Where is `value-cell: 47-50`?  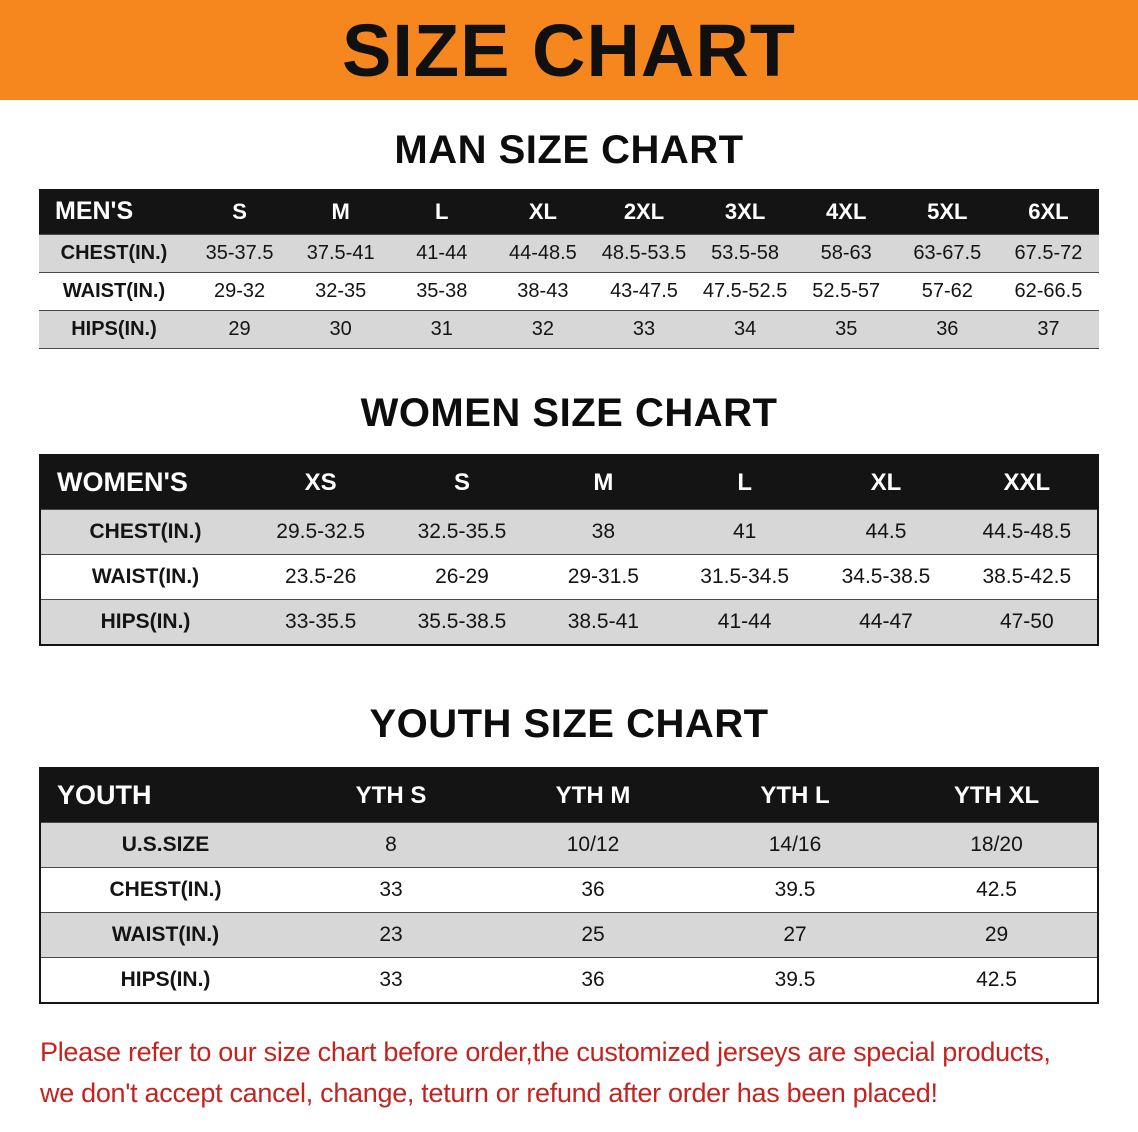
value-cell: 47-50 is located at coordinates (1027, 622).